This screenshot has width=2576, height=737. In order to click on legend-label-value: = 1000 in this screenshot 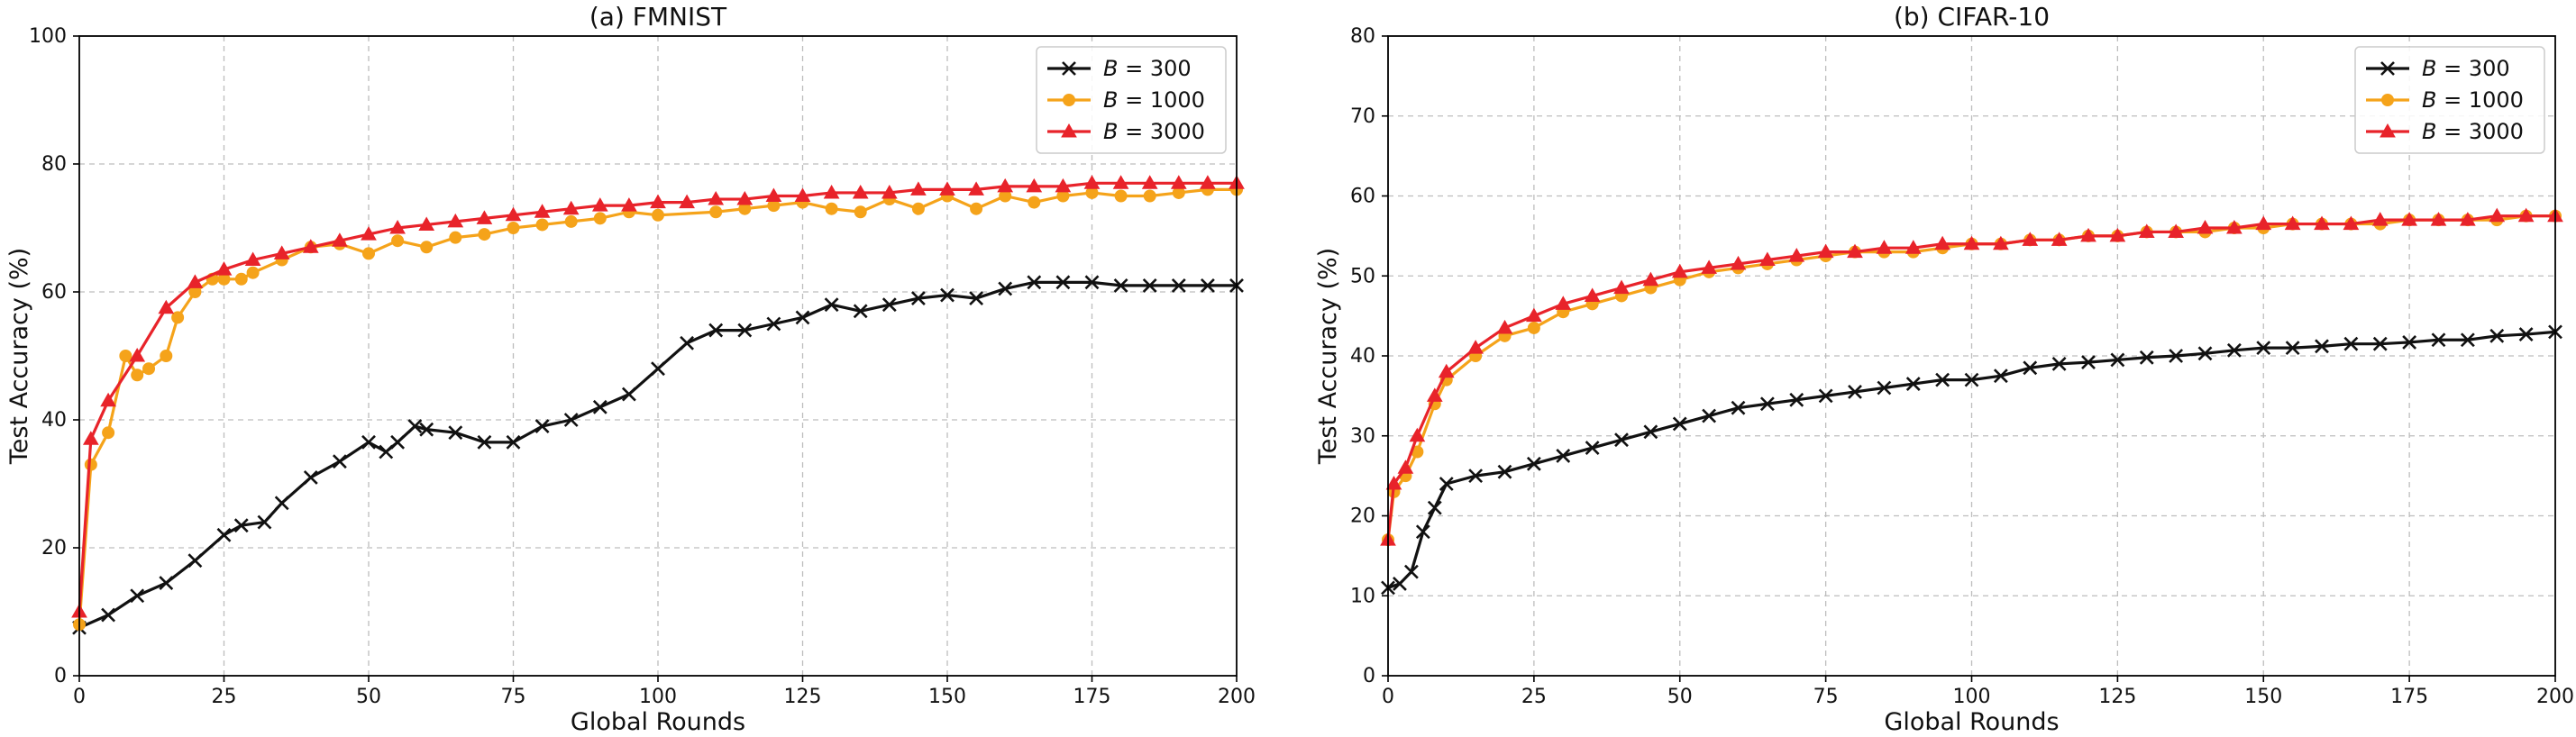, I will do `click(1161, 100)`.